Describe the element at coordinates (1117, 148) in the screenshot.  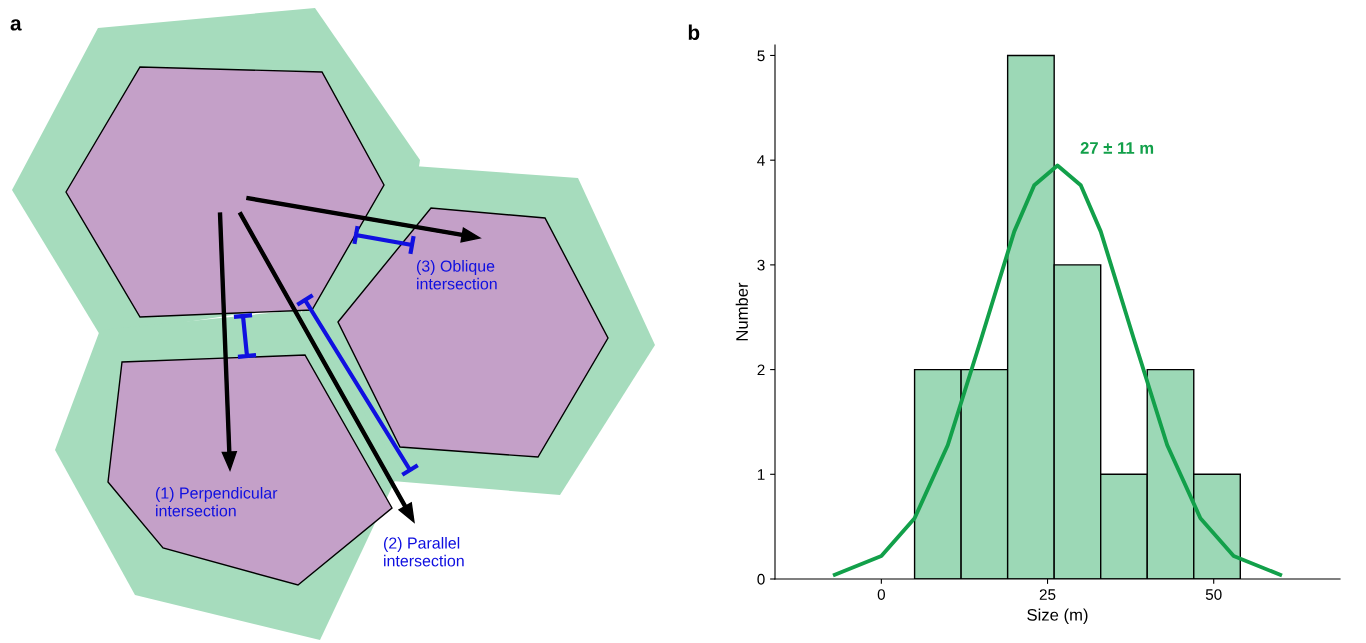
I see `annotation: 27 ± 11 m` at that location.